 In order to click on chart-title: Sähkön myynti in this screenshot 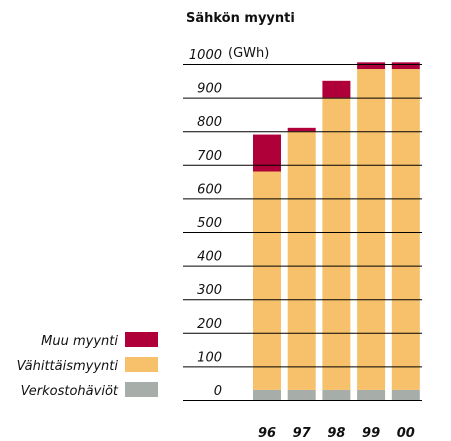, I will do `click(240, 18)`.